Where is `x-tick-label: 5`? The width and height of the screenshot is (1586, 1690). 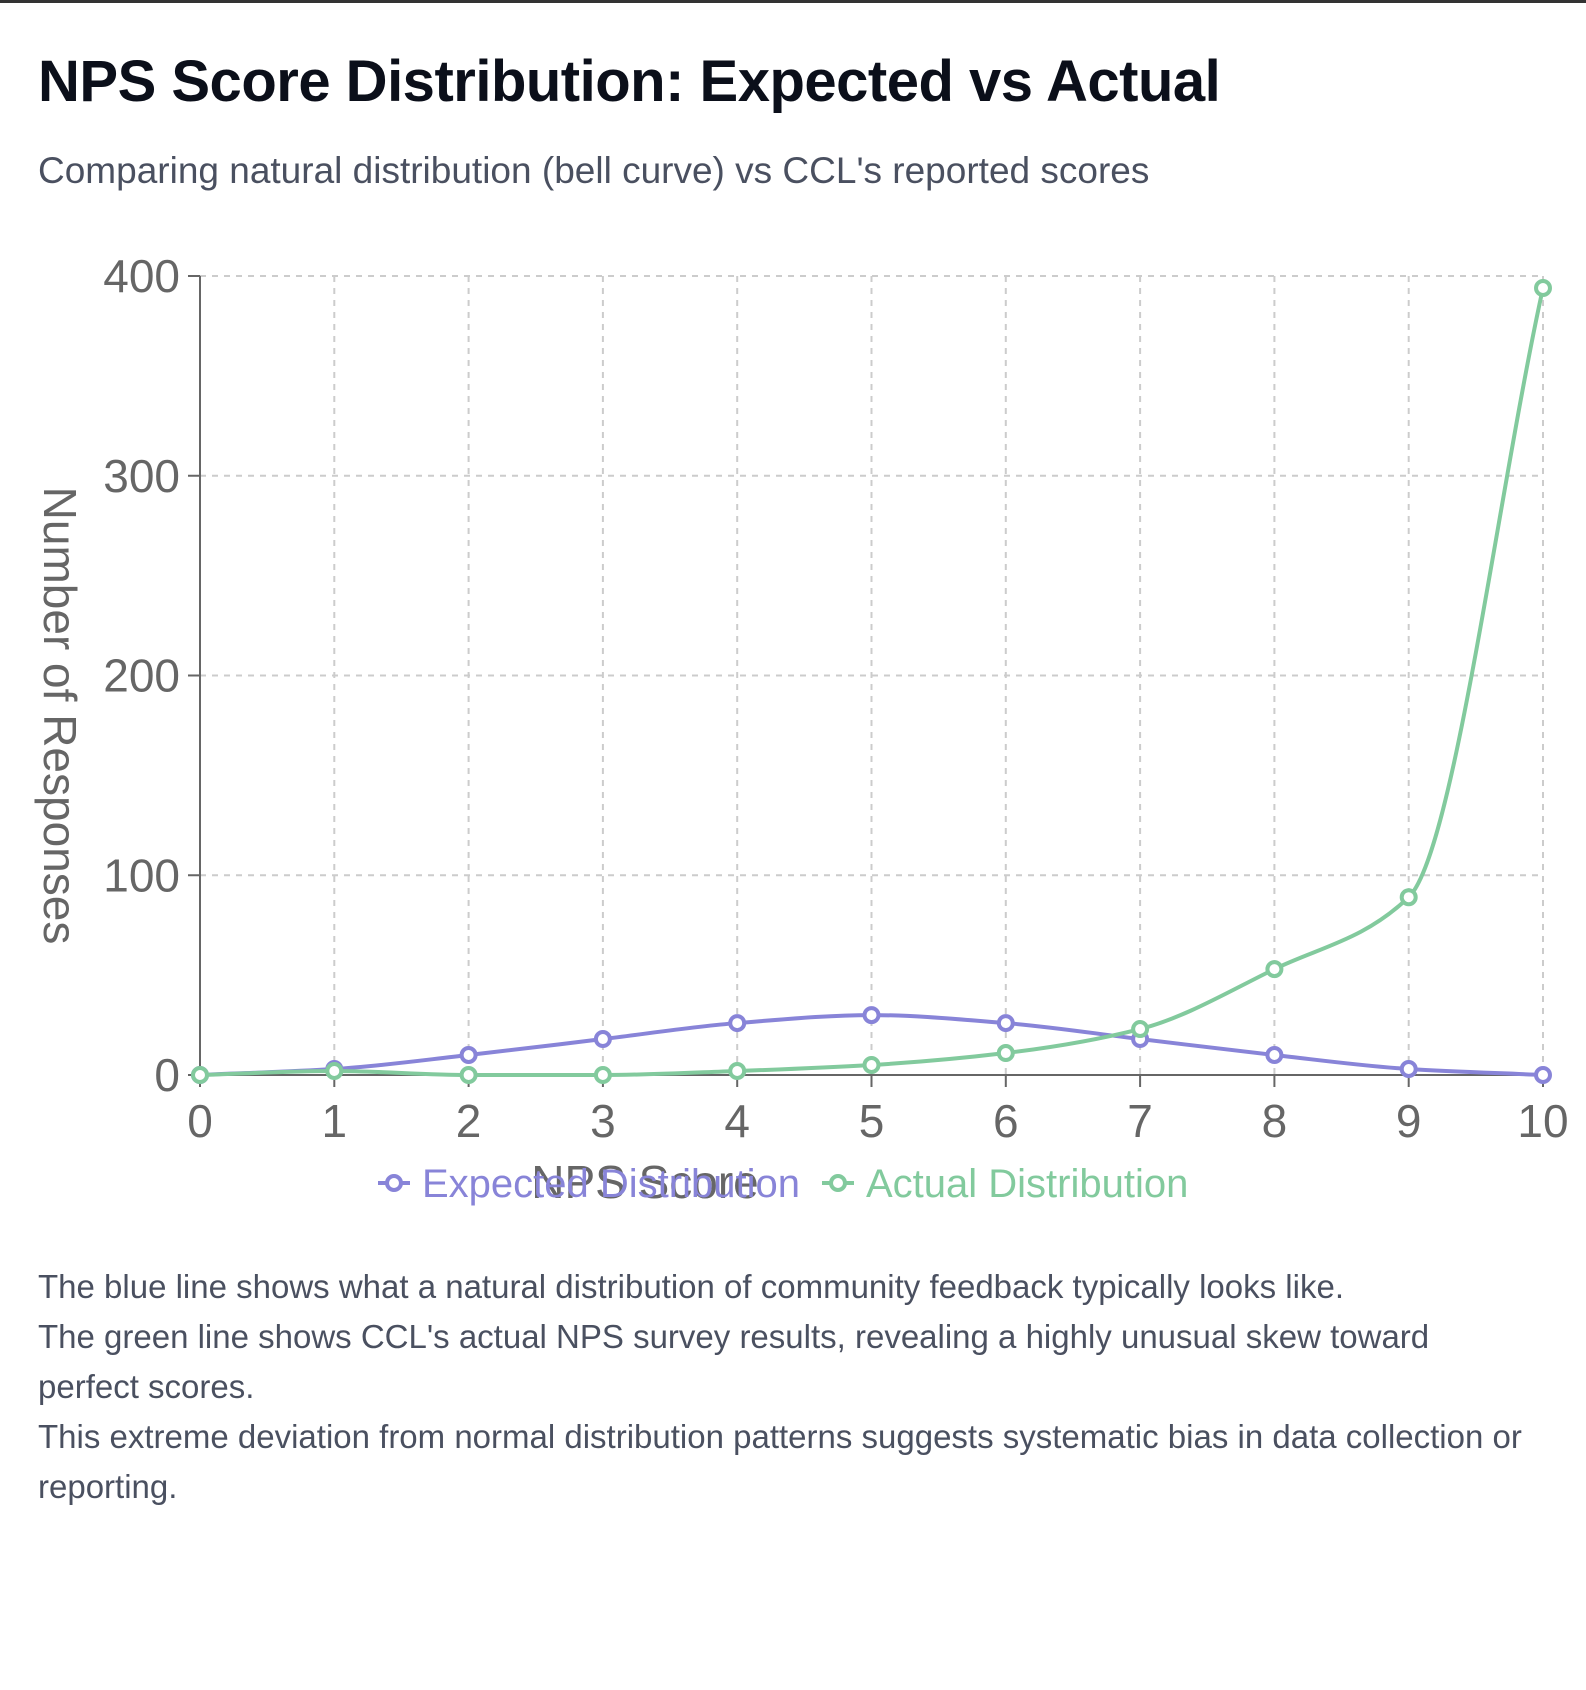
x-tick-label: 5 is located at coordinates (872, 1121).